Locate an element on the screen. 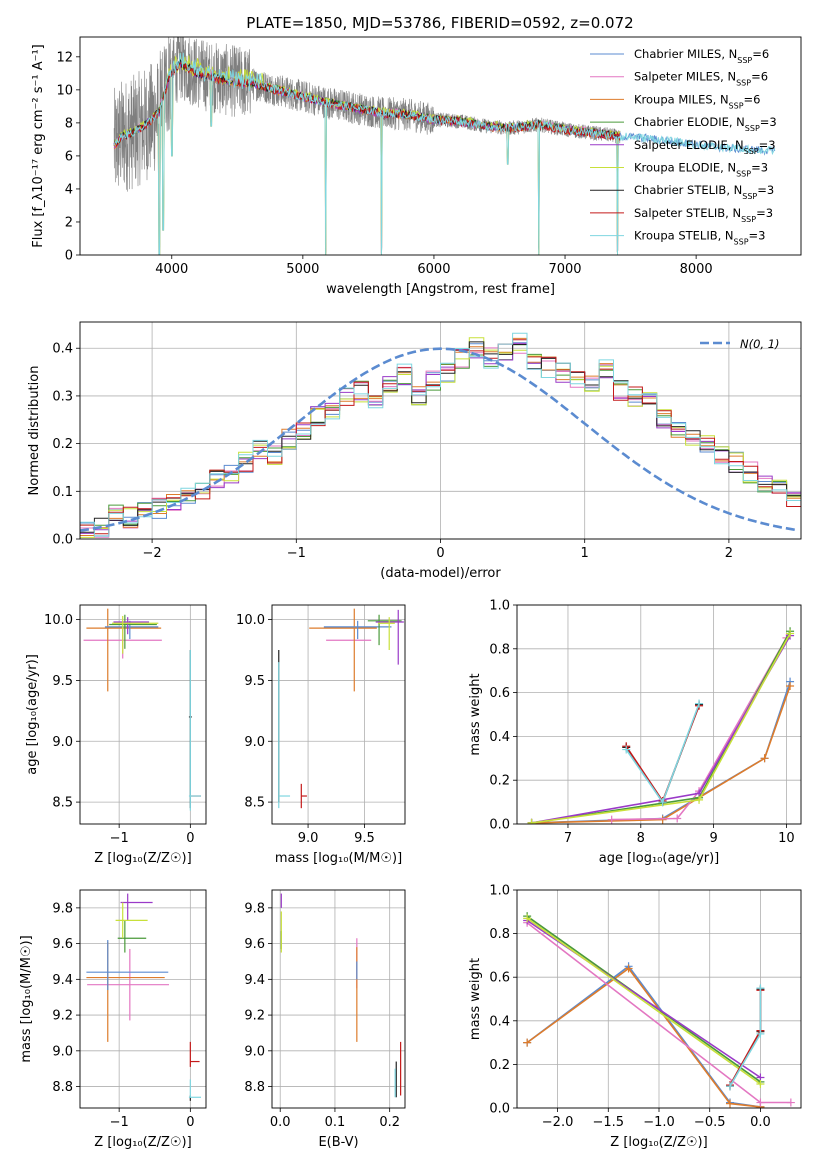  y-tick-label: 0 is located at coordinates (69, 256).